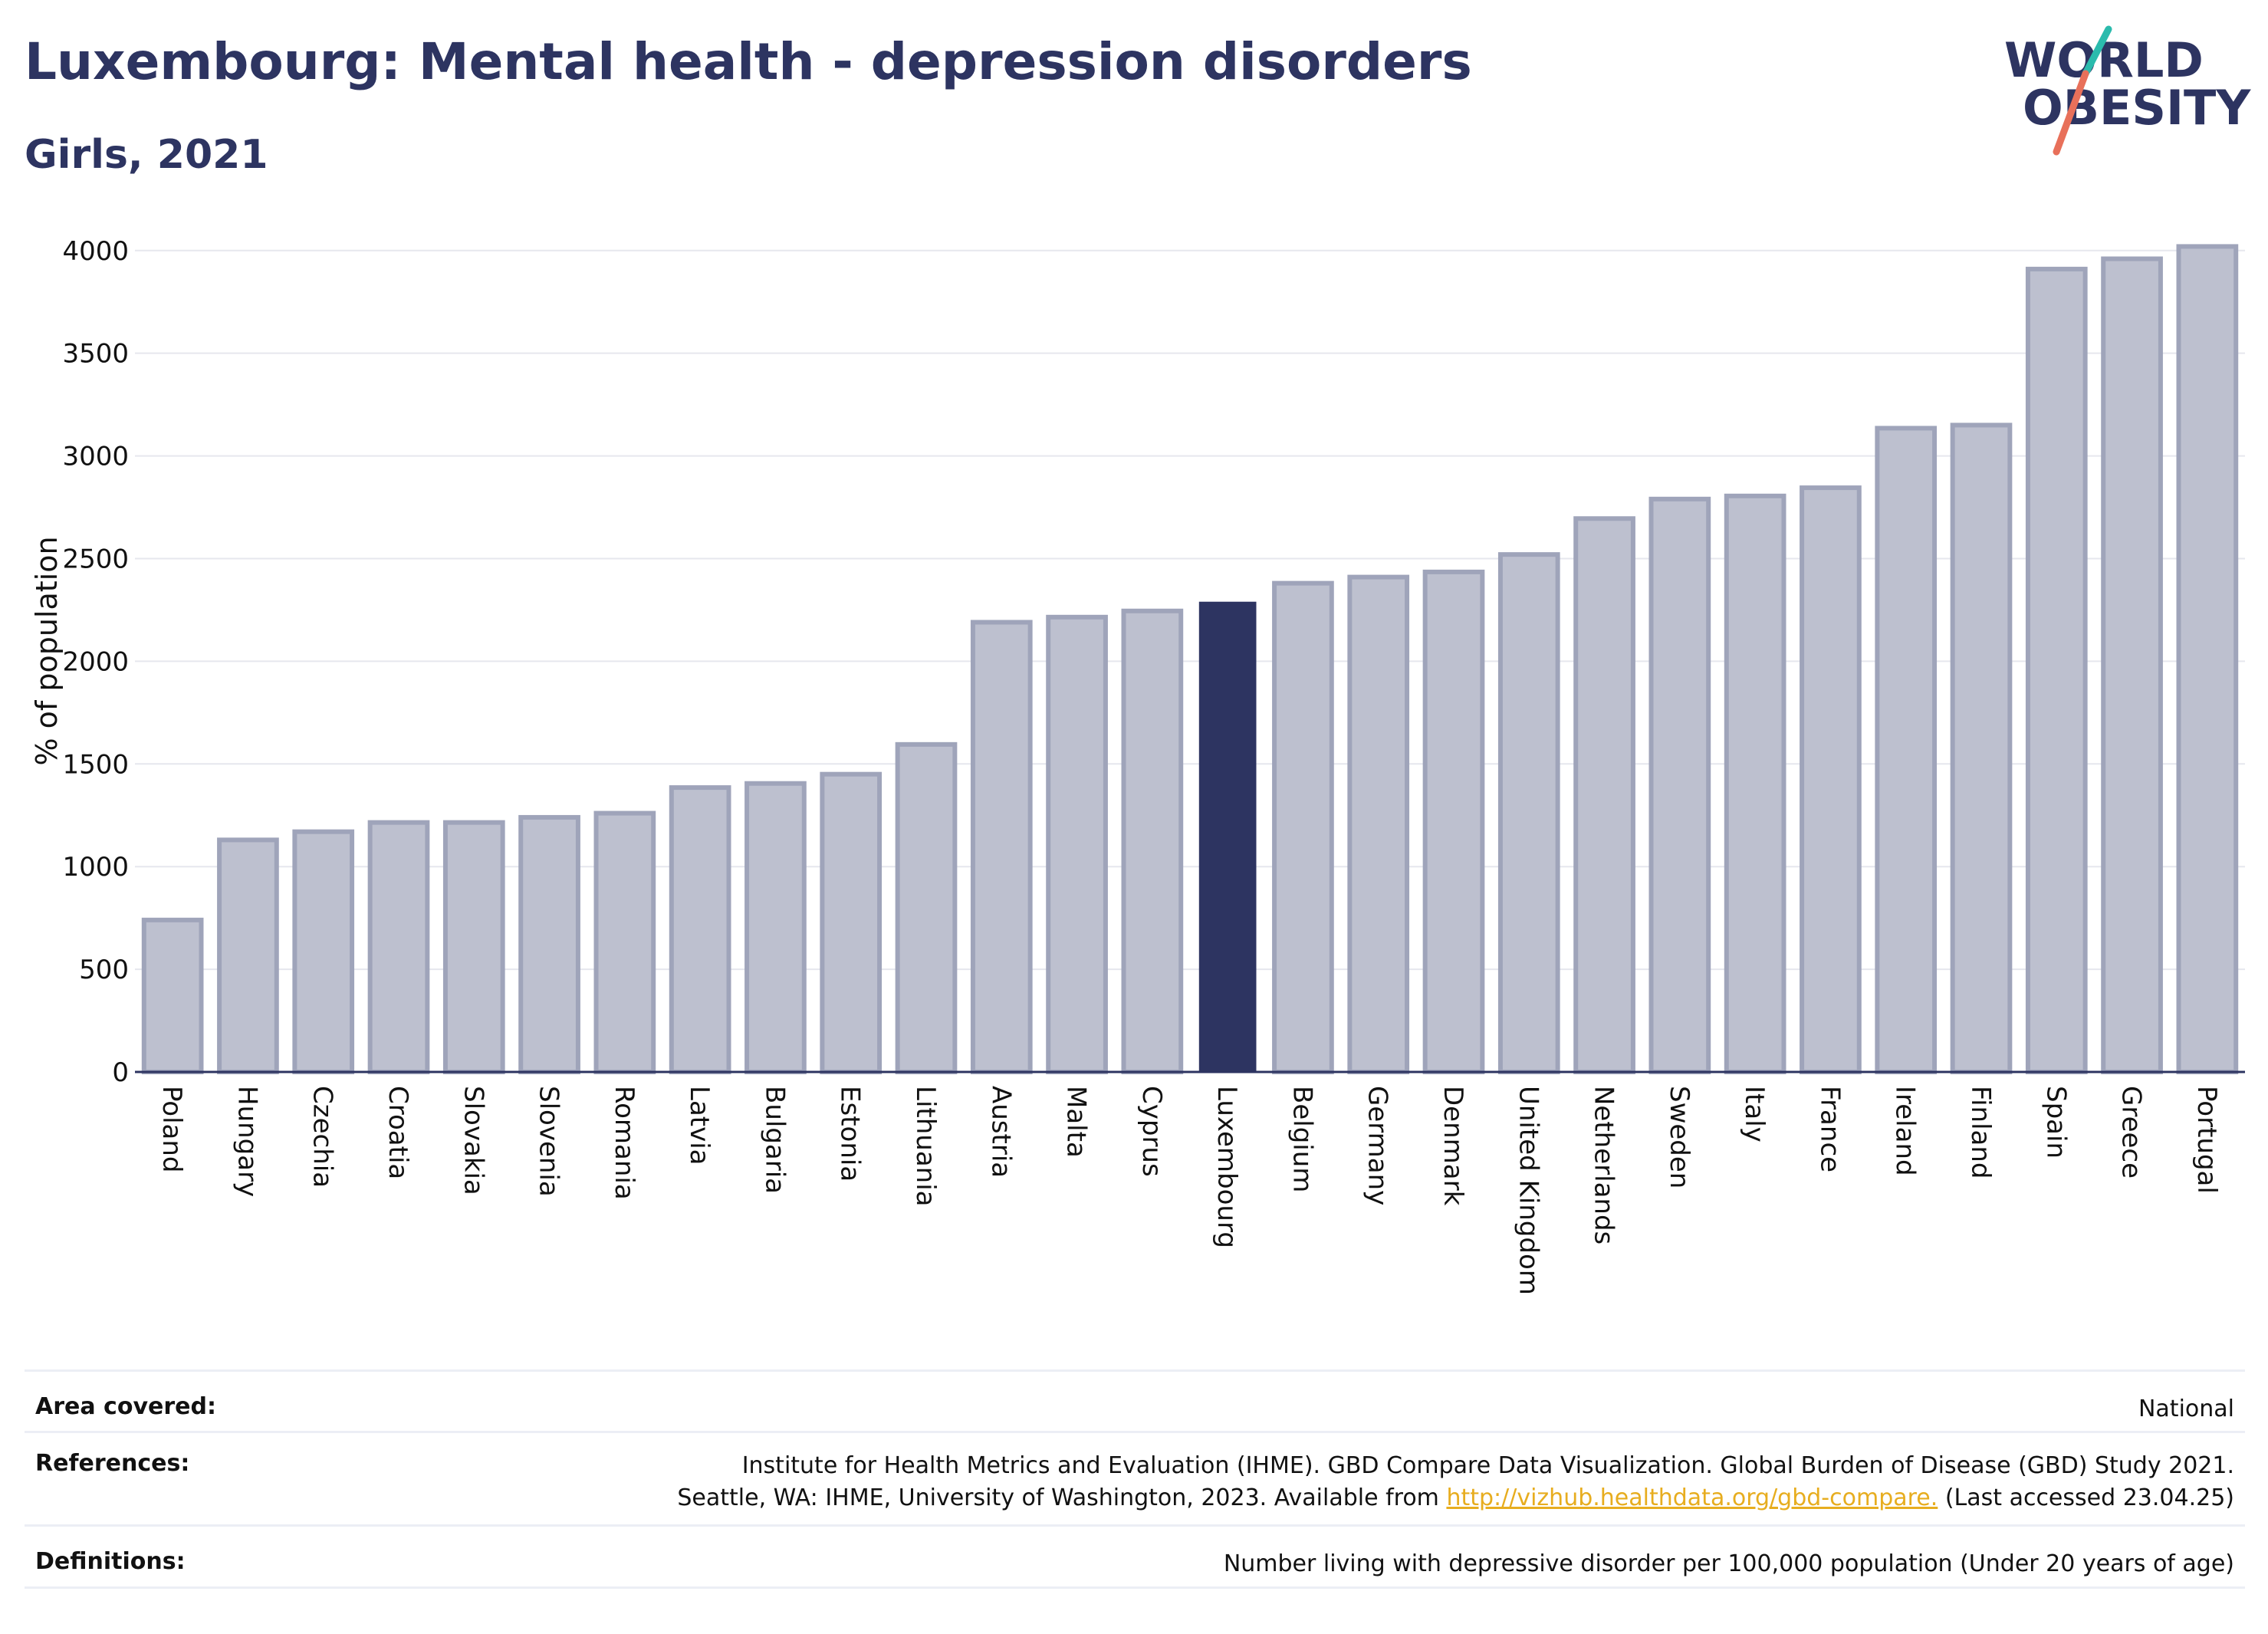  I want to click on y-tick-label: 1000, so click(95, 868).